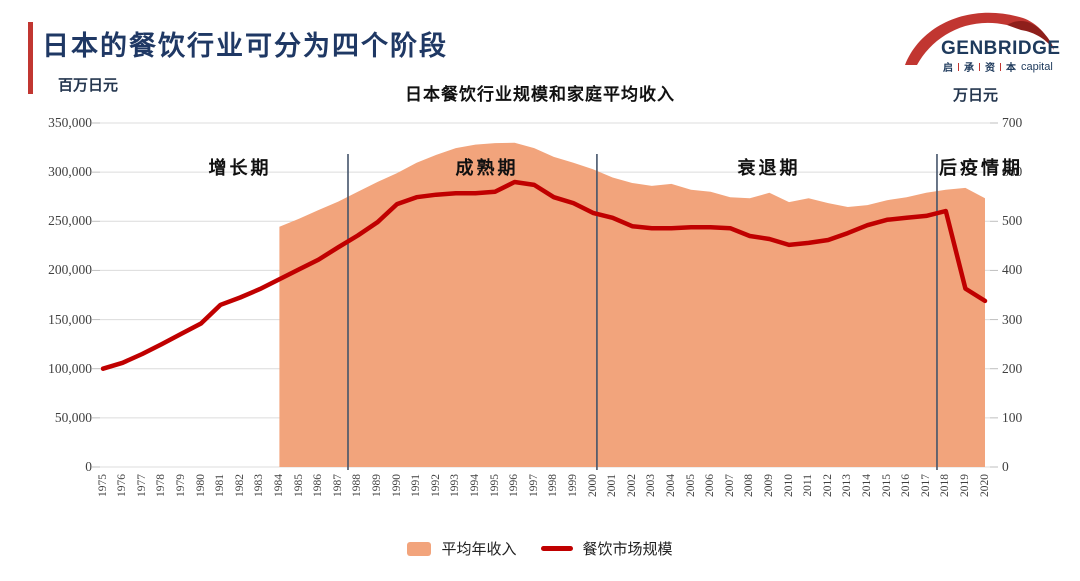  Describe the element at coordinates (259, 485) in the screenshot. I see `x-axis-year-label: 1983` at that location.